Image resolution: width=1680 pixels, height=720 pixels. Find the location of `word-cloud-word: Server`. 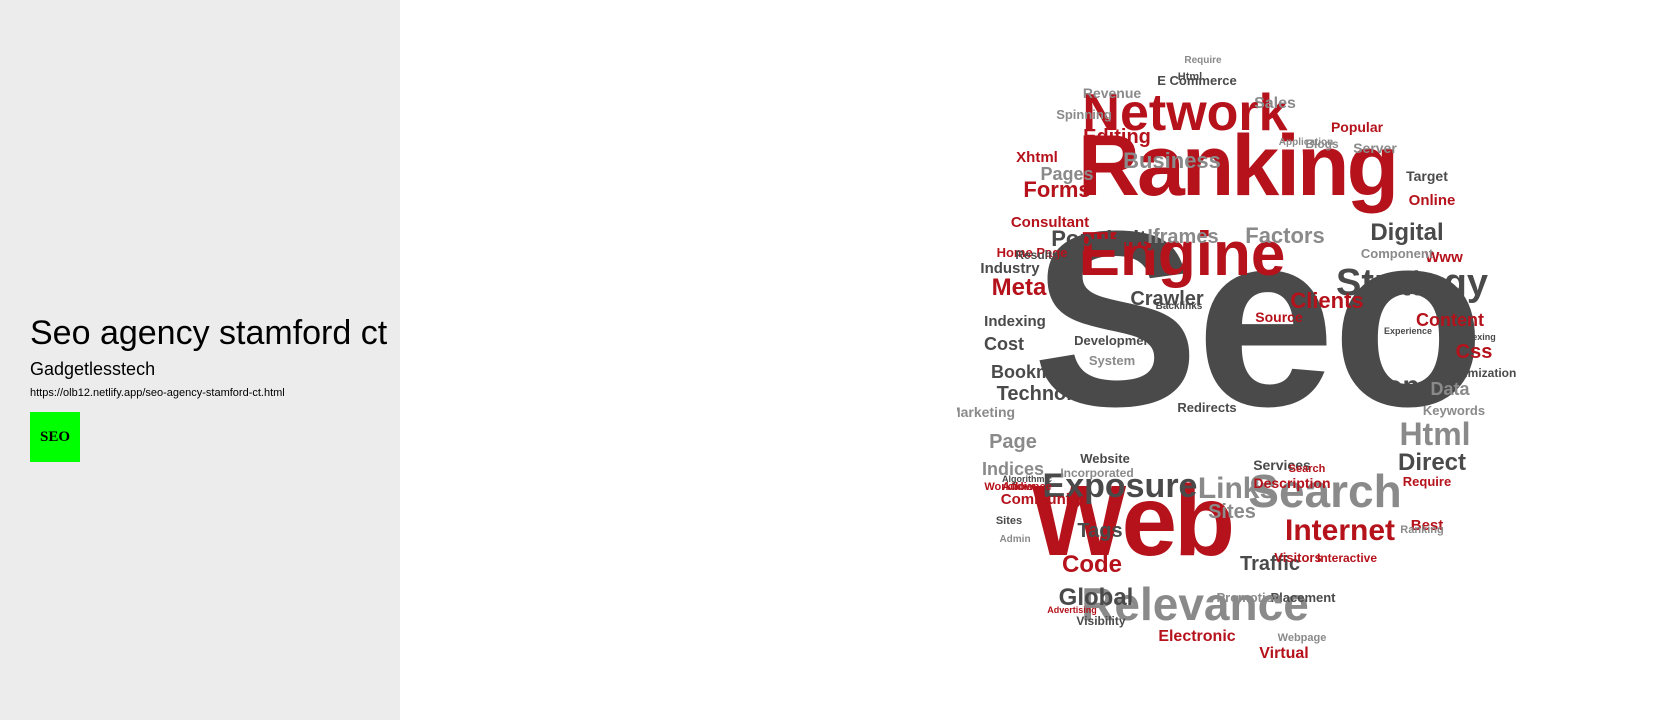

word-cloud-word: Server is located at coordinates (1375, 148).